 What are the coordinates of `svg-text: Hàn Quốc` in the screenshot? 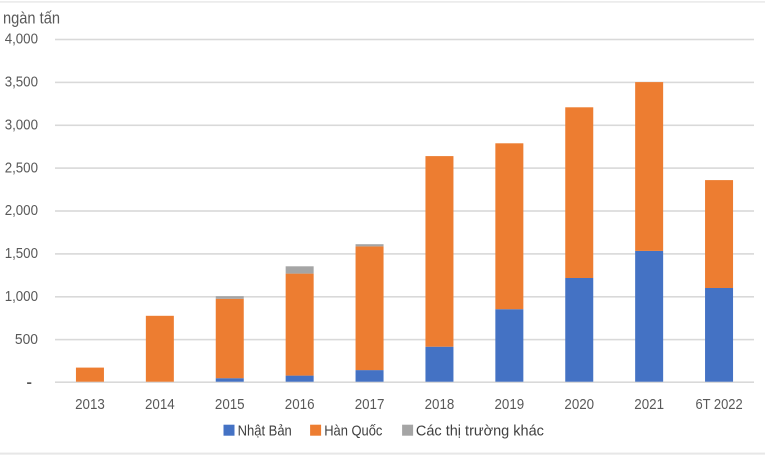 It's located at (353, 430).